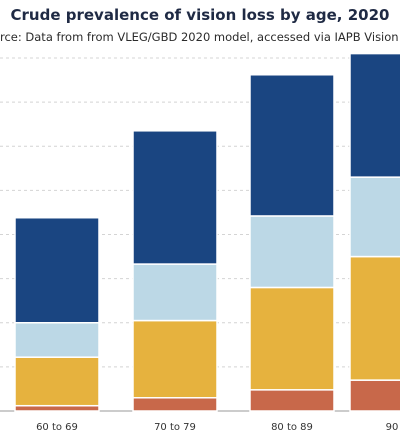 Image resolution: width=400 pixels, height=440 pixels. Describe the element at coordinates (392, 427) in the screenshot. I see `x-tick-label: 90` at that location.